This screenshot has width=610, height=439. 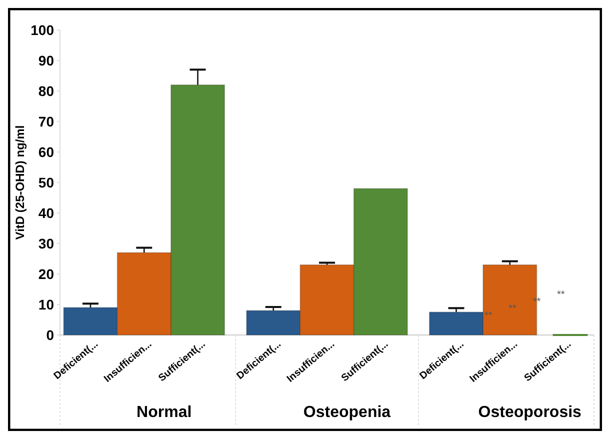 What do you see at coordinates (46, 274) in the screenshot?
I see `y-tick-label: 20` at bounding box center [46, 274].